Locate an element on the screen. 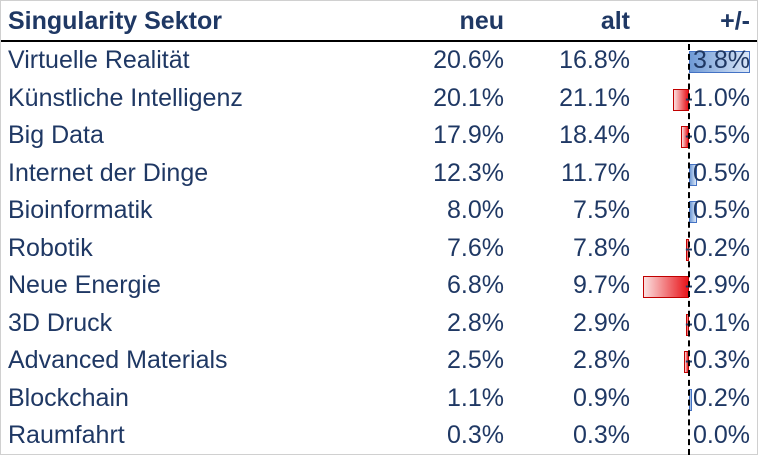 The width and height of the screenshot is (758, 455). table-row: Künstliche Intelligenz 20.1% 21.1% -1.0% is located at coordinates (379, 98).